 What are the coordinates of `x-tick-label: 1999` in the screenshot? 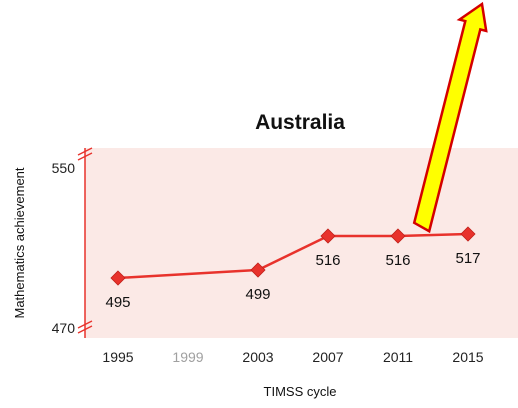 It's located at (187, 357).